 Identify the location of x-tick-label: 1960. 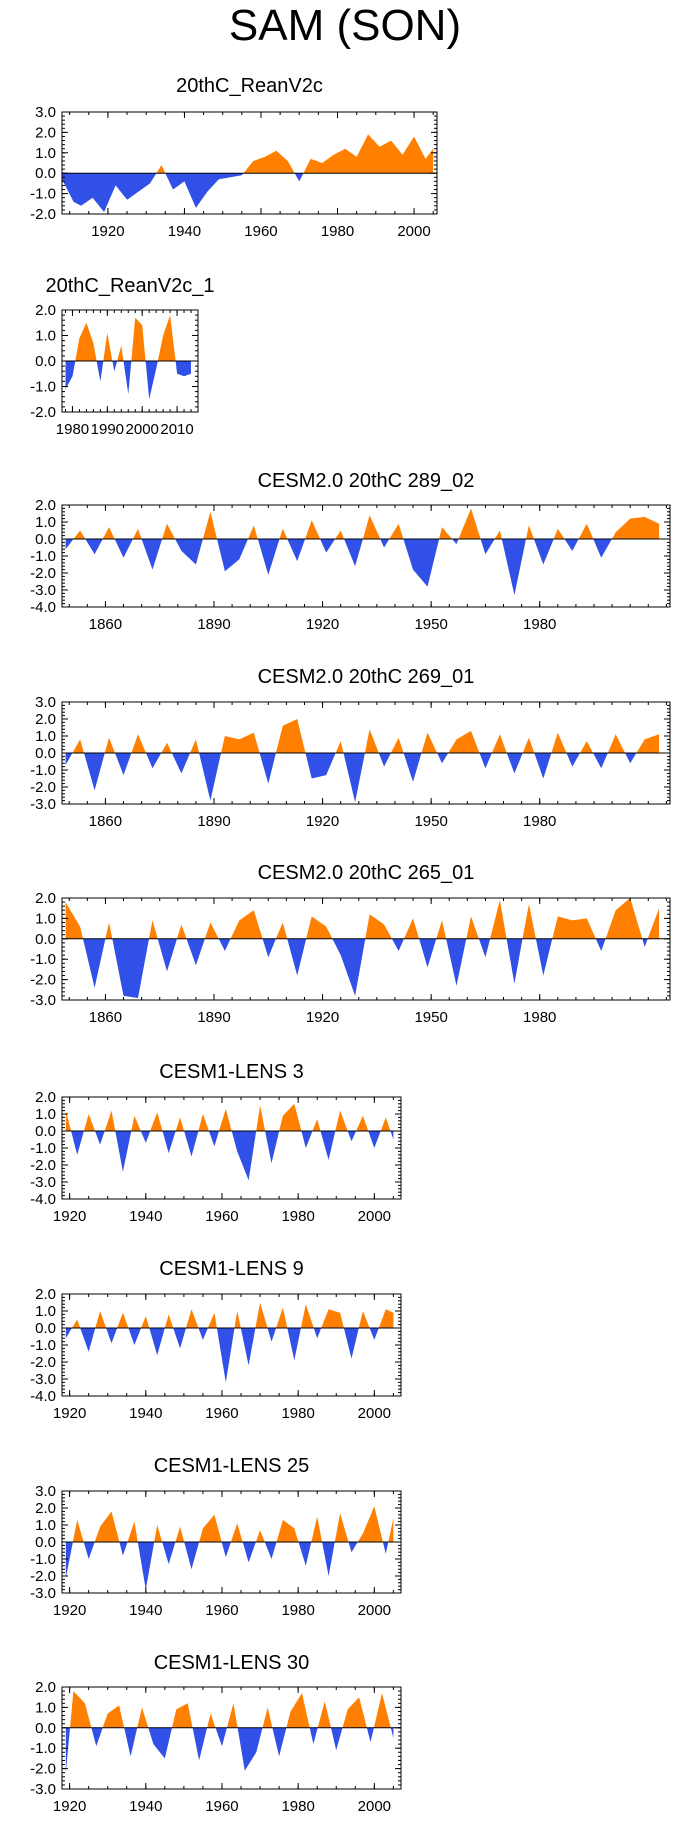
(221, 1216).